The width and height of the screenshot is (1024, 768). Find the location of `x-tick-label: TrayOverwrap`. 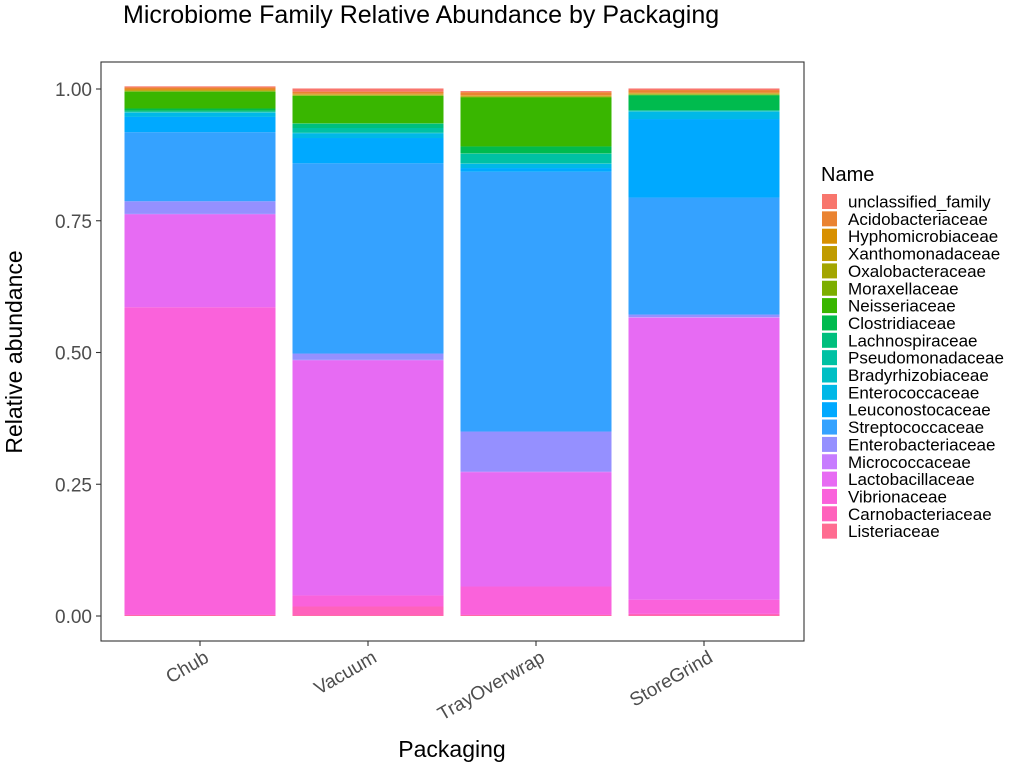

x-tick-label: TrayOverwrap is located at coordinates (491, 686).